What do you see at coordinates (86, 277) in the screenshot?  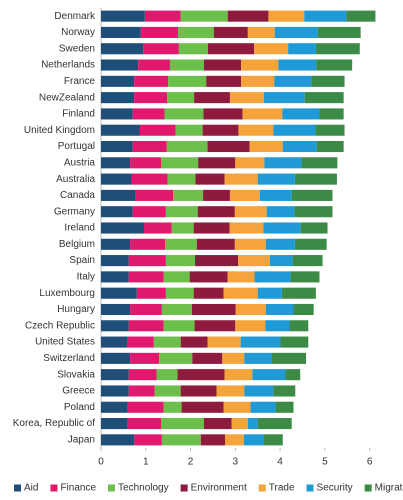 I see `y-tick-label: Italy` at bounding box center [86, 277].